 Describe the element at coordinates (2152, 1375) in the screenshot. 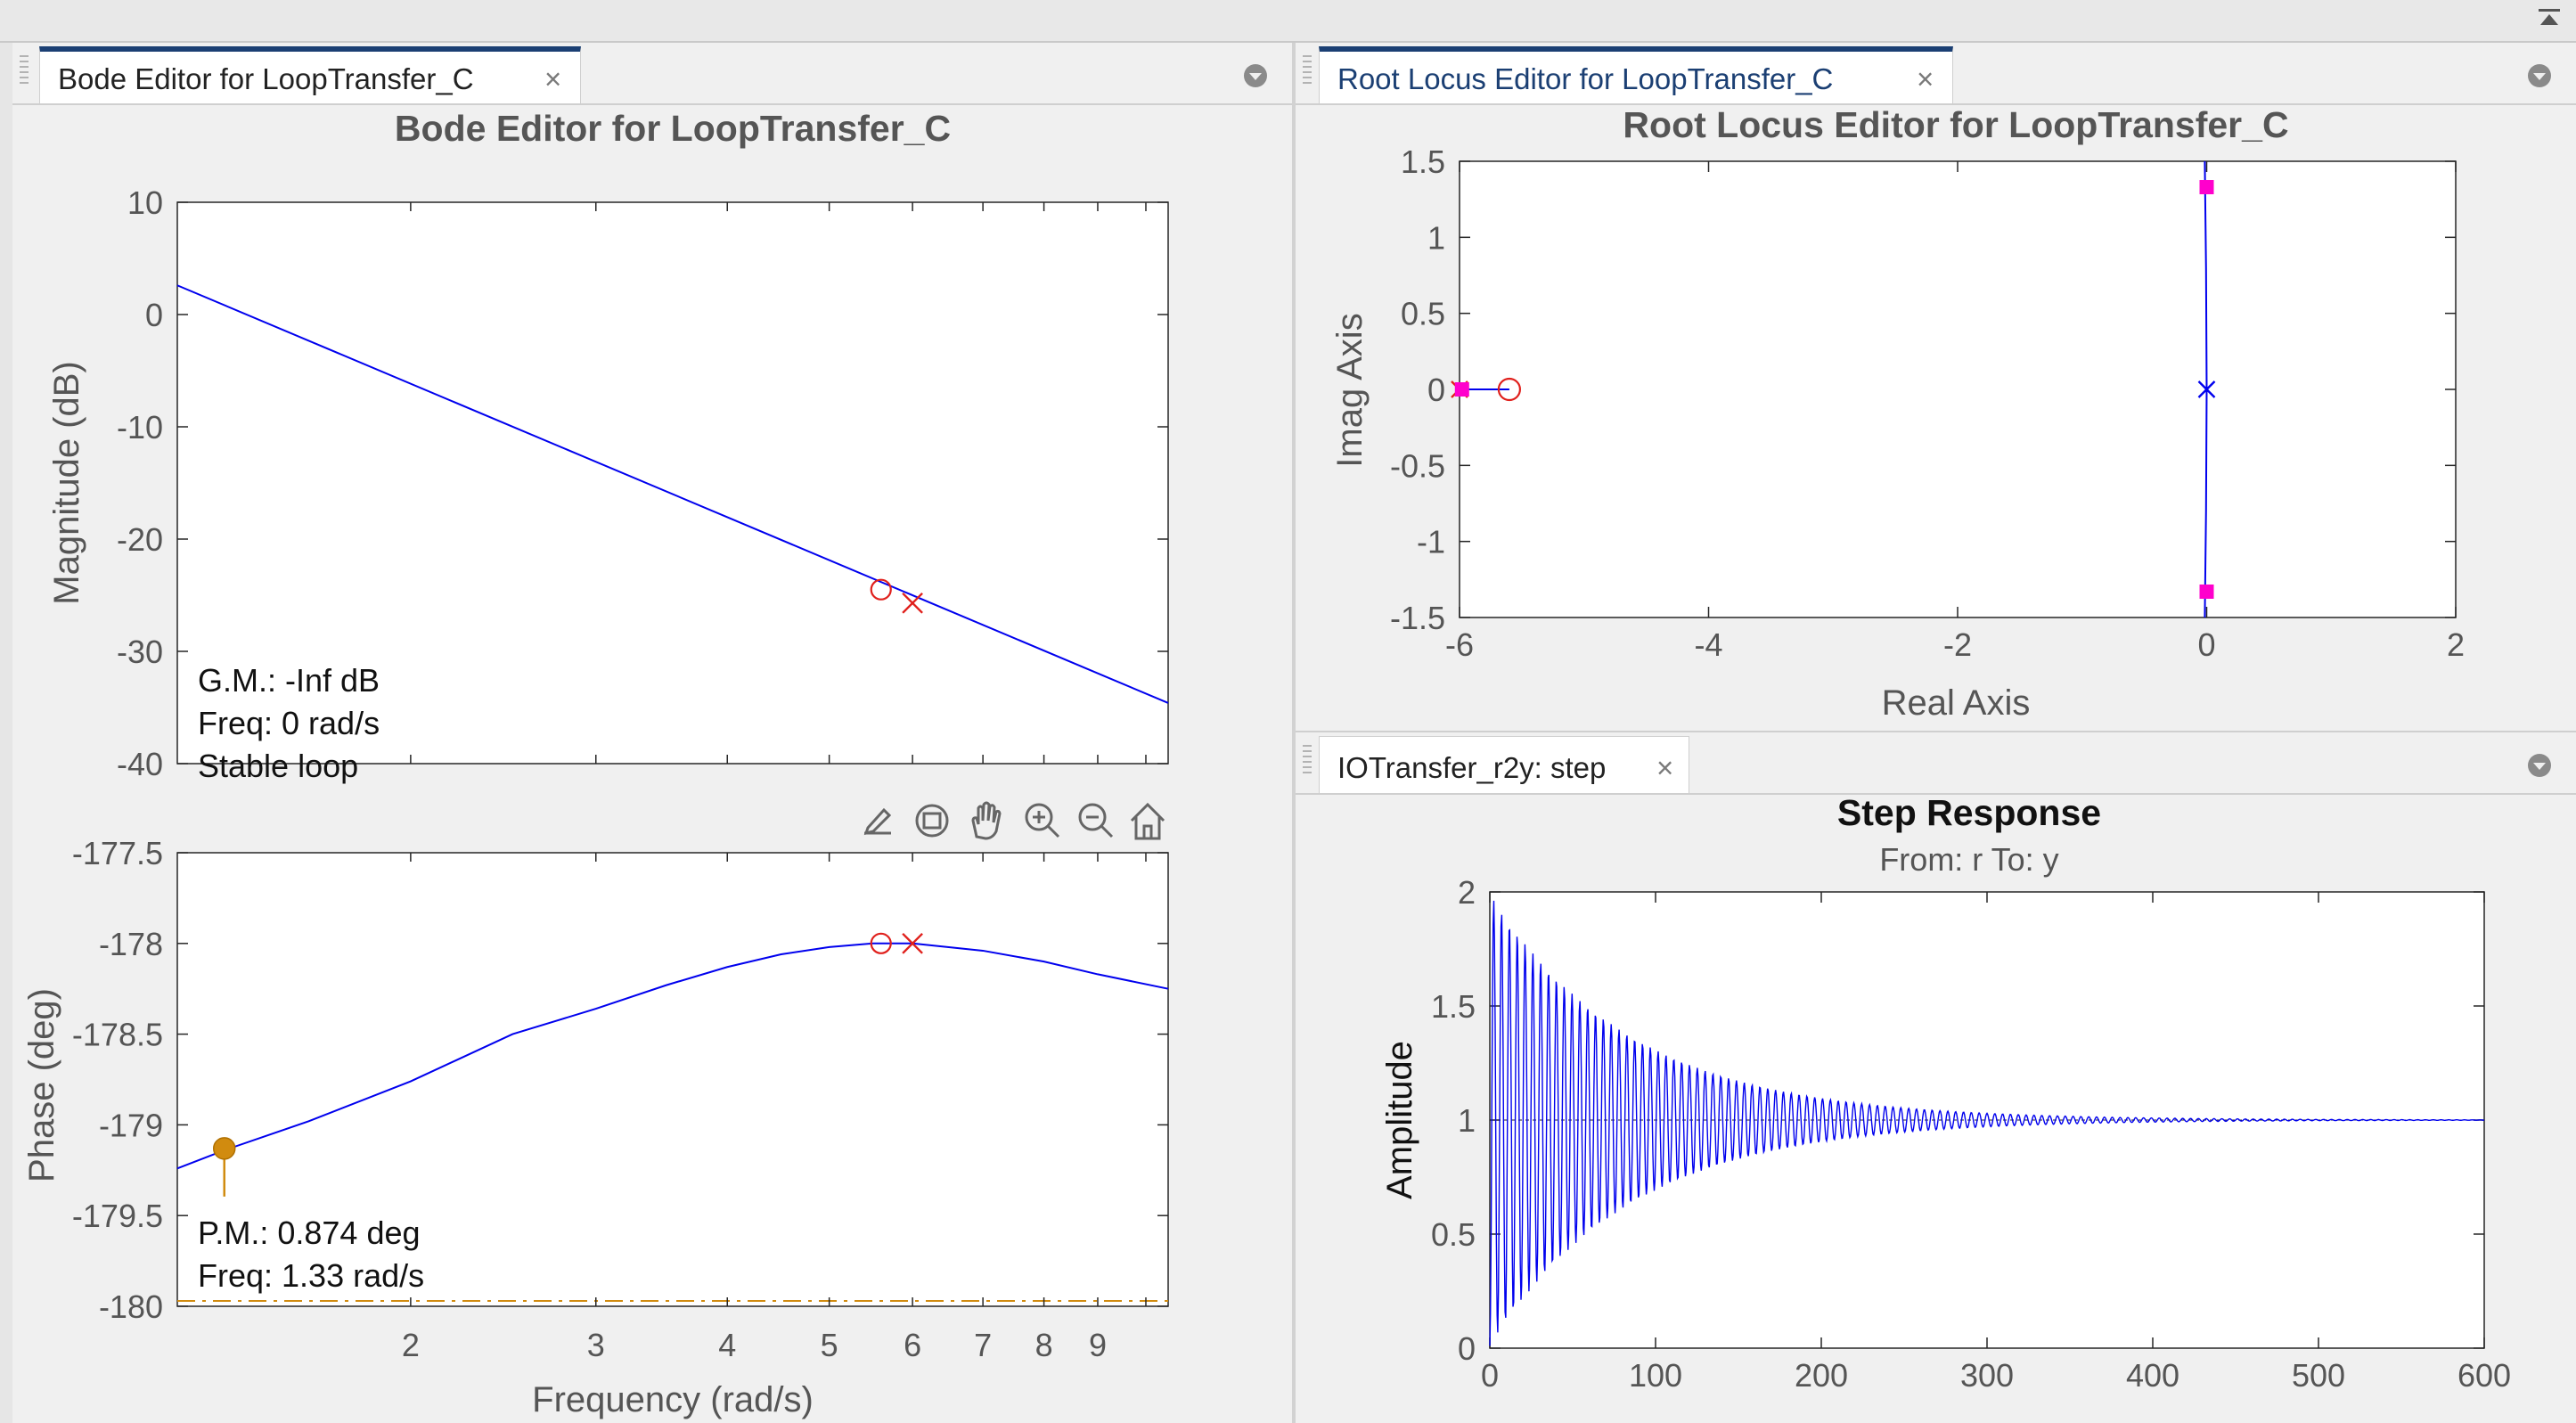

I see `time-tick-label: 400` at that location.